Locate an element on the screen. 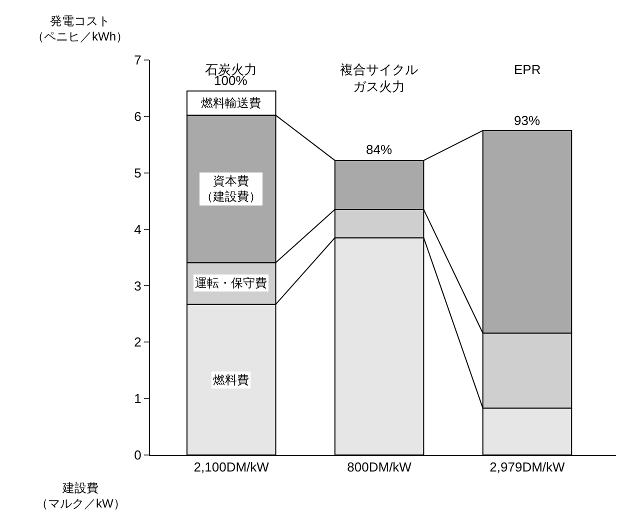 This screenshot has width=626, height=515. x-tick-label: 2,100DM/kW is located at coordinates (232, 467).